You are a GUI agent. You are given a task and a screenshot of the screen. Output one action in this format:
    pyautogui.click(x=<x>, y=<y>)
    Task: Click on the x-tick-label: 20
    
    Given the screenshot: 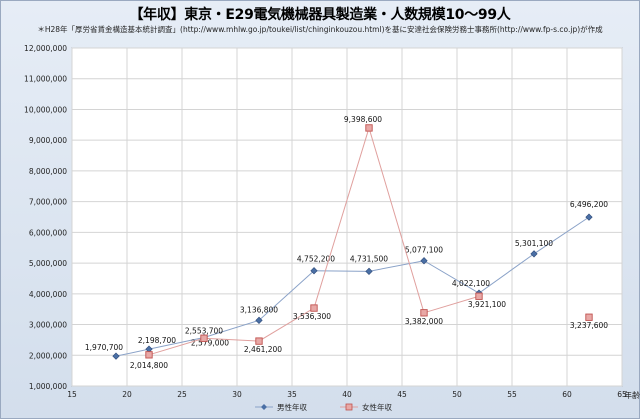 What is the action you would take?
    pyautogui.click(x=127, y=394)
    